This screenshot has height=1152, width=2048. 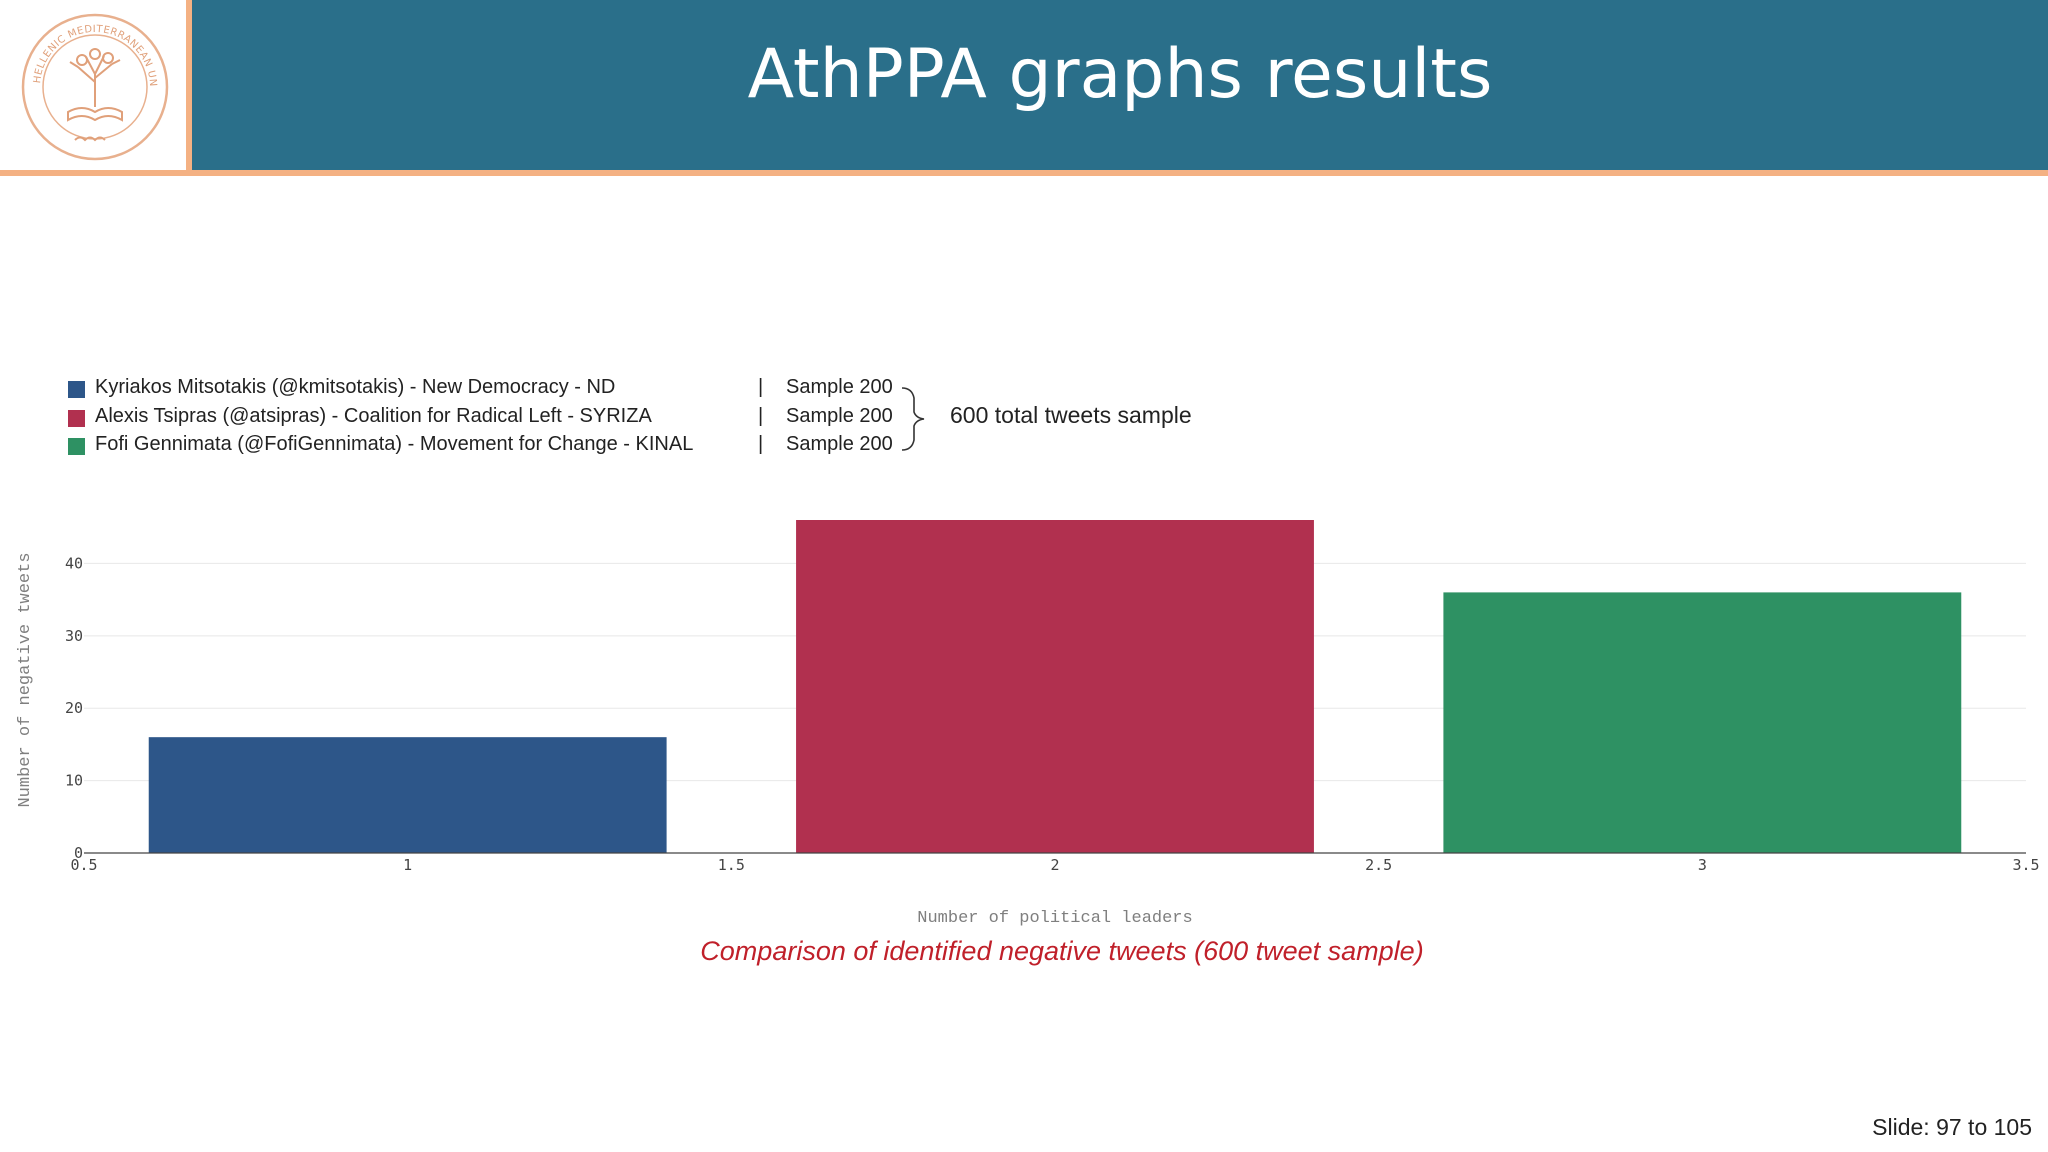 I want to click on x-tick-label: 1.5, so click(x=731, y=865).